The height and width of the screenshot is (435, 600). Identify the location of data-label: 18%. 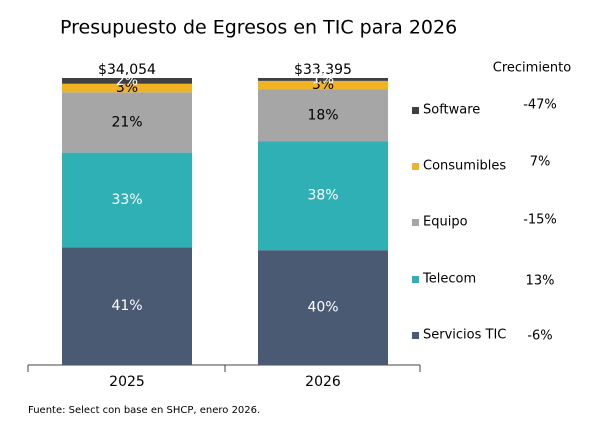
(322, 115).